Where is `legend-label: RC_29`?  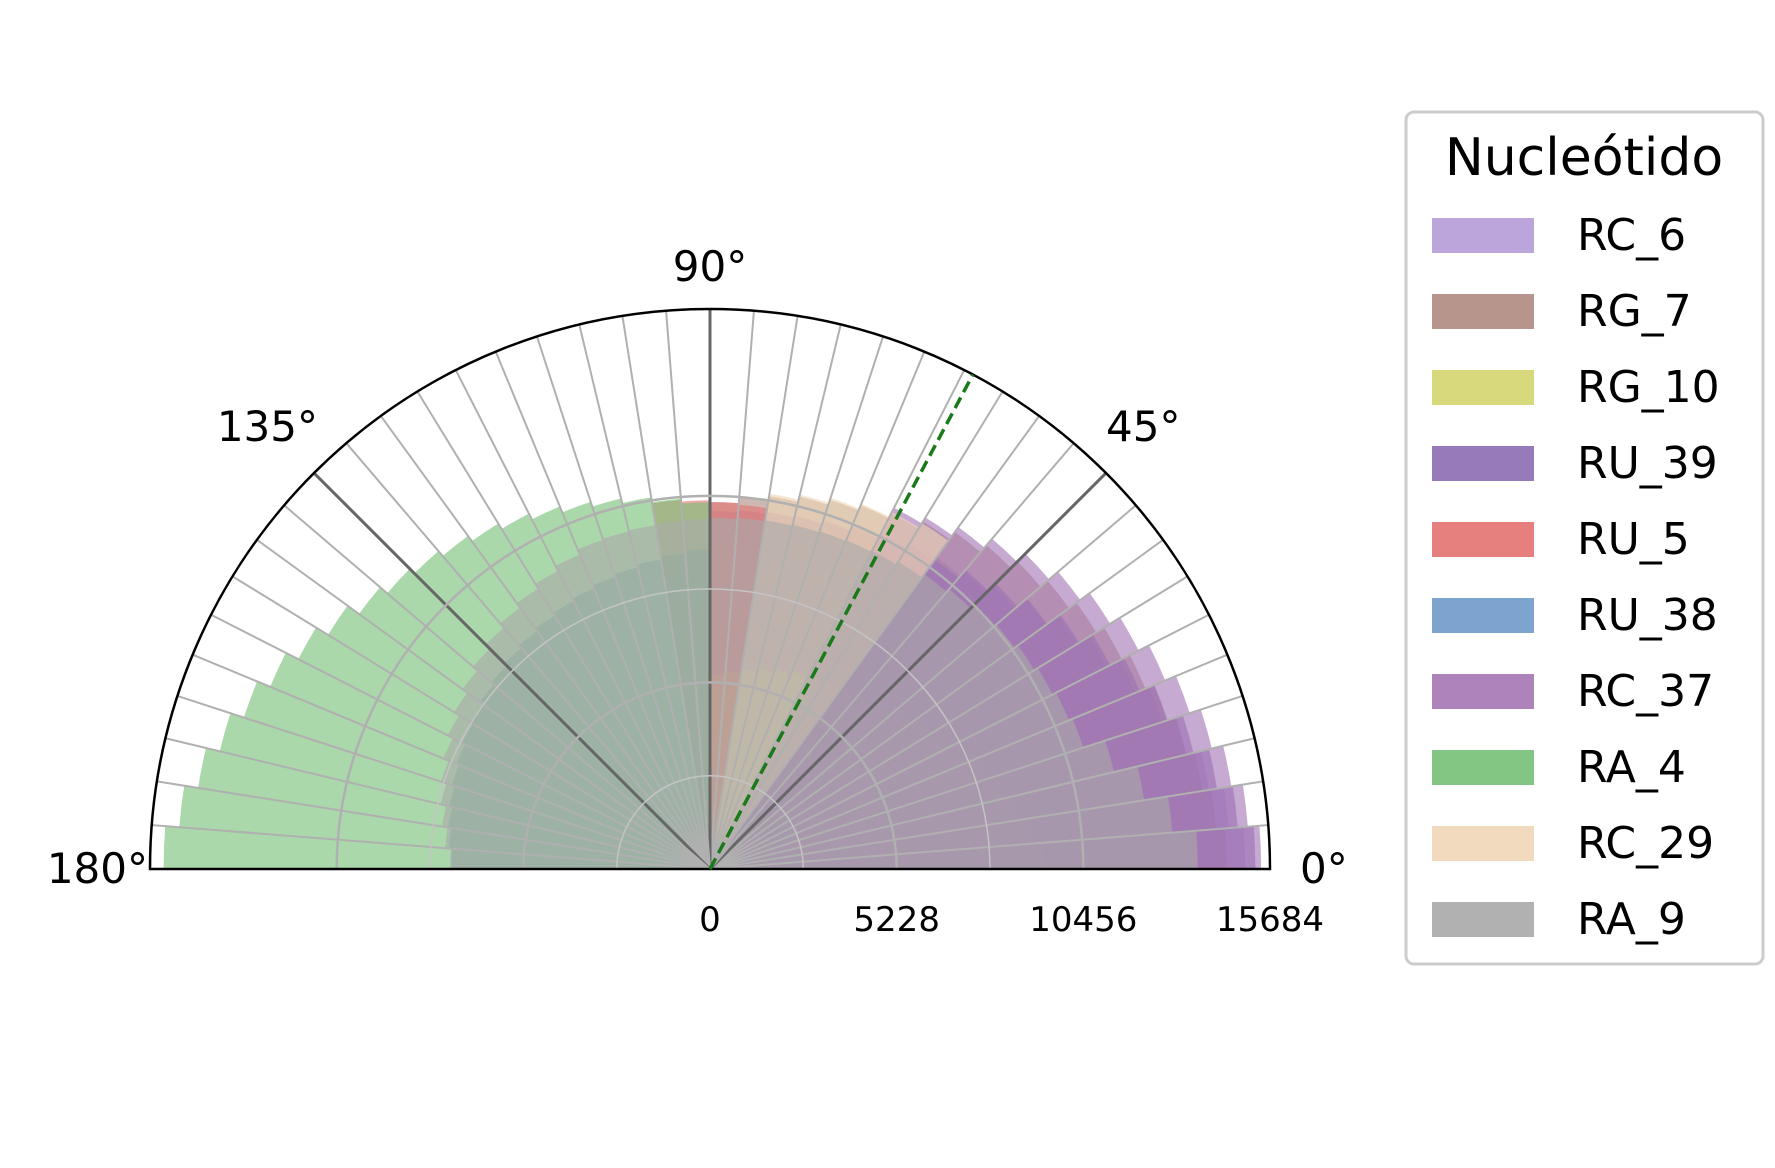 legend-label: RC_29 is located at coordinates (1645, 843).